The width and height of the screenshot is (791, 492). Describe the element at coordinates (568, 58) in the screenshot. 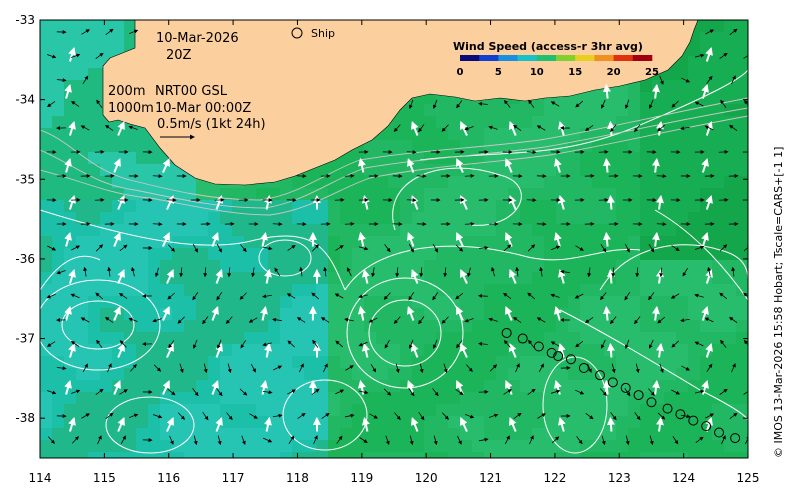

I see `colorbar-segment` at that location.